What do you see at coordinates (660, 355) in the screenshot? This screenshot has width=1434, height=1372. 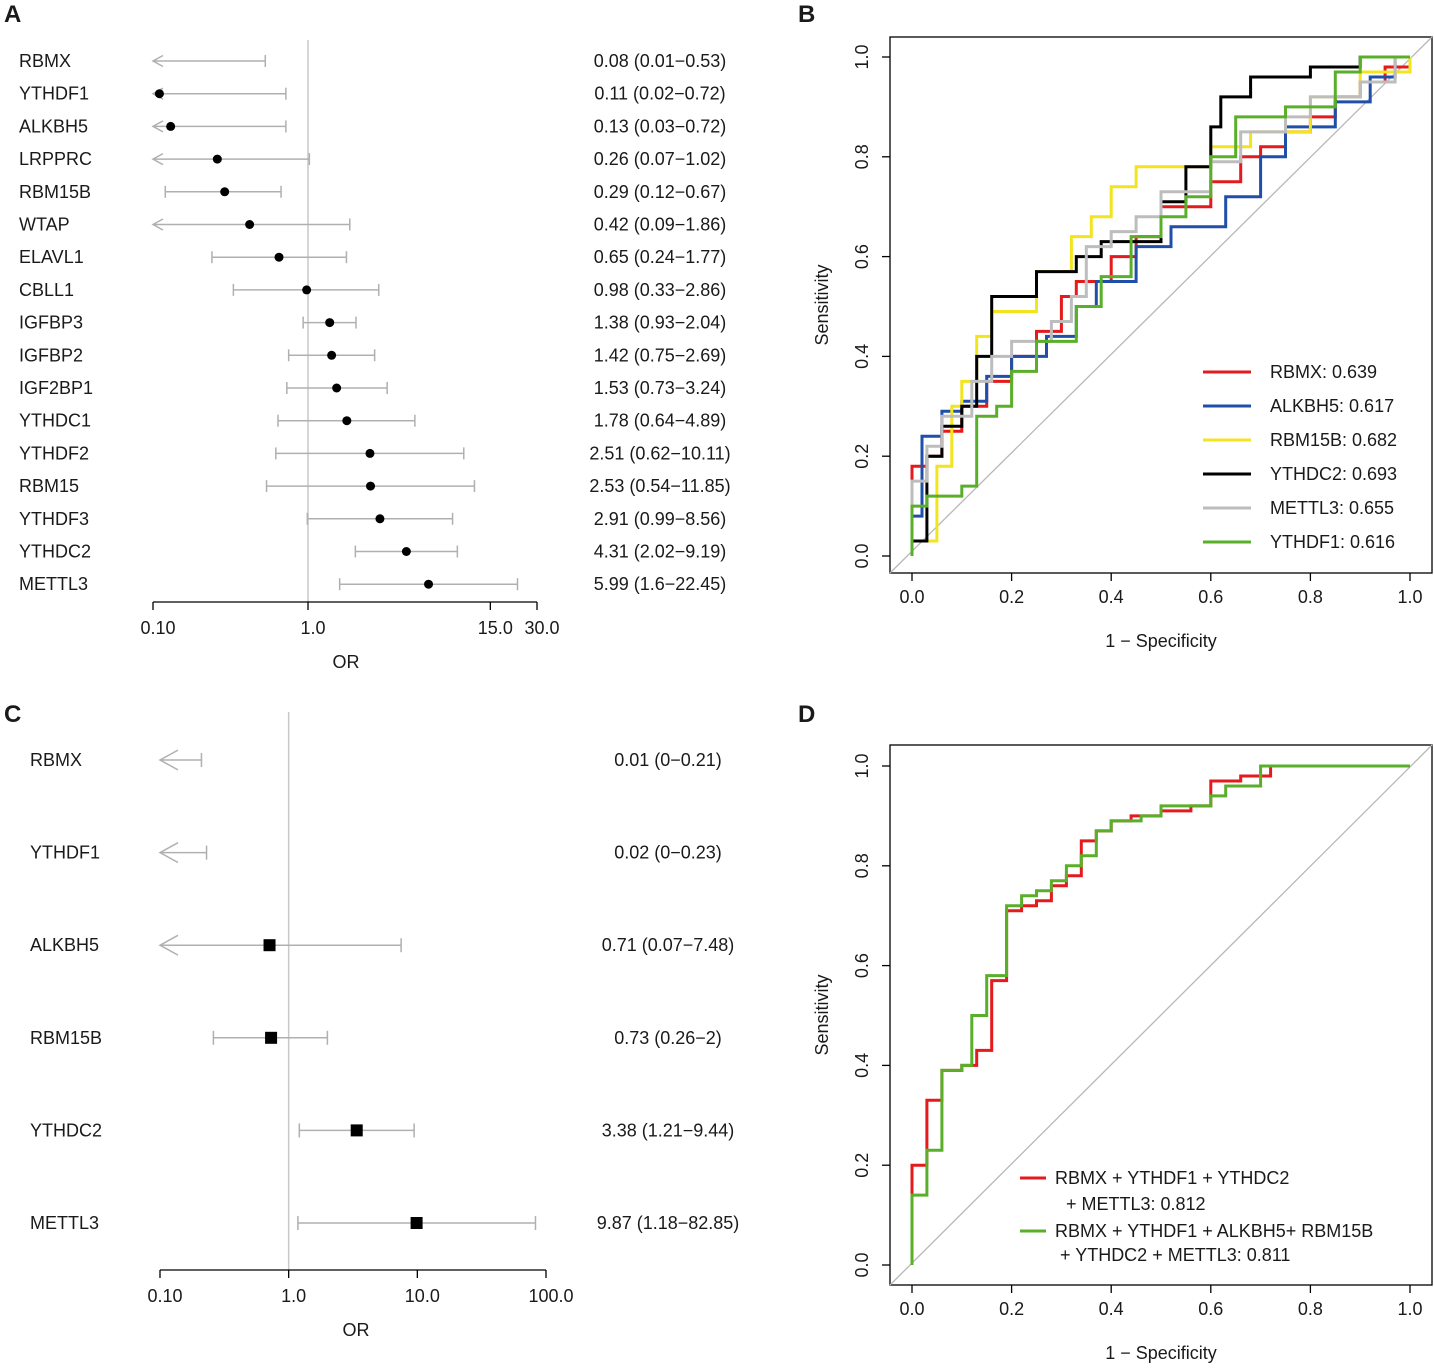 I see `row-value-igfbp2: 1.42 (0.75−2.69)` at bounding box center [660, 355].